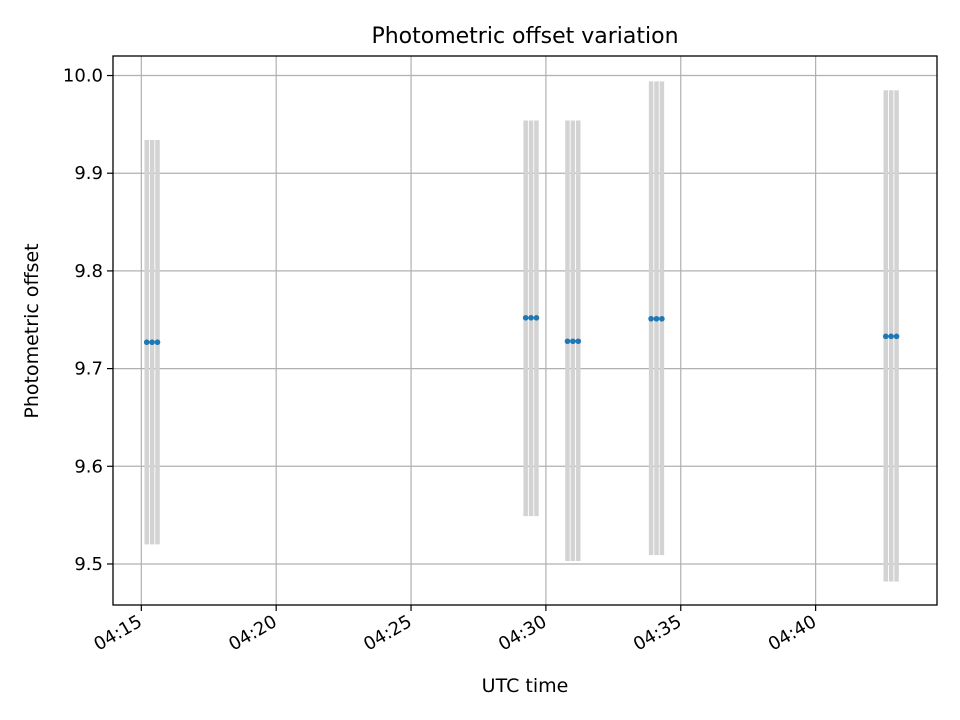  I want to click on y-tick-label: 9.6, so click(88, 466).